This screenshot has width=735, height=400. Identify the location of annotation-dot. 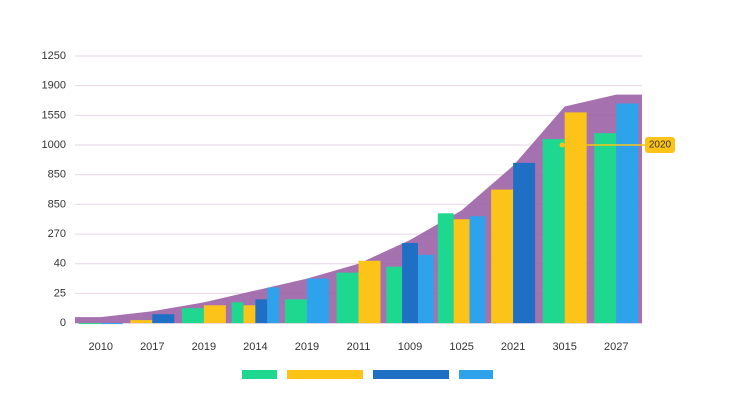
(562, 145).